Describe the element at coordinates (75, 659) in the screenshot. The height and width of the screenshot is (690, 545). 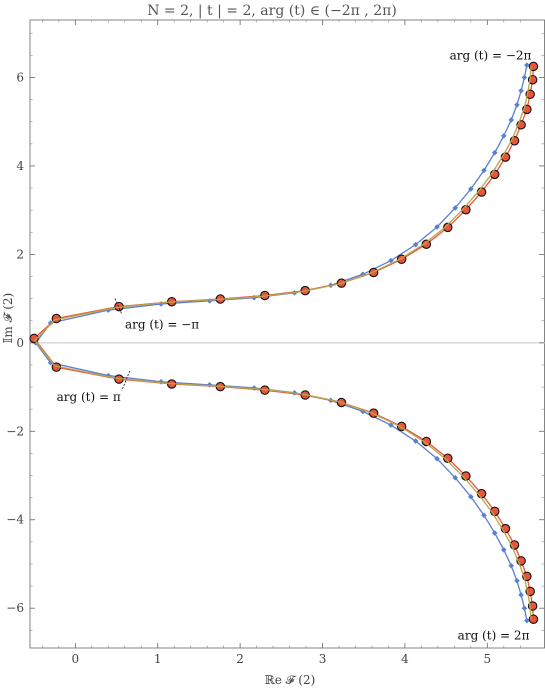
I see `x-tick-label: 0` at that location.